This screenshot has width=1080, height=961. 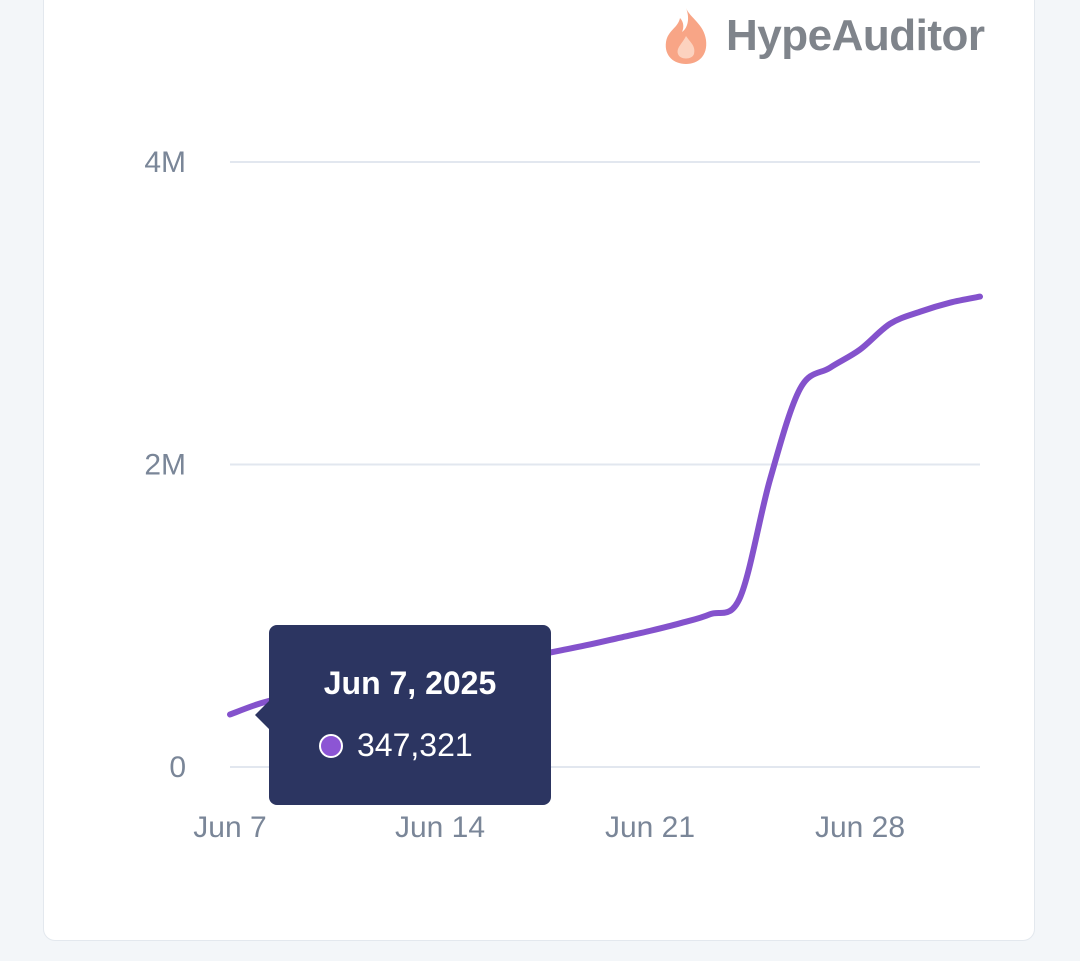 I want to click on series-marker-icon, so click(x=331, y=745).